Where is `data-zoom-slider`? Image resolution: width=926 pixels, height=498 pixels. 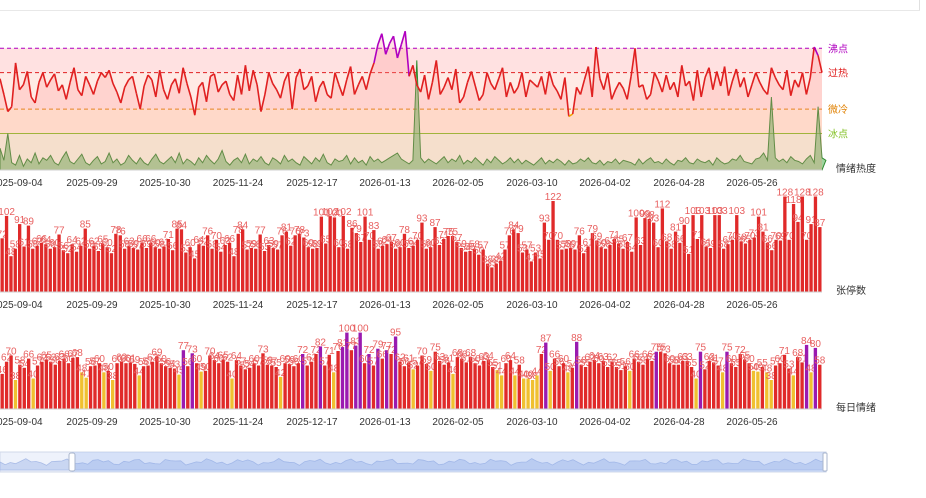
data-zoom-slider is located at coordinates (414, 462).